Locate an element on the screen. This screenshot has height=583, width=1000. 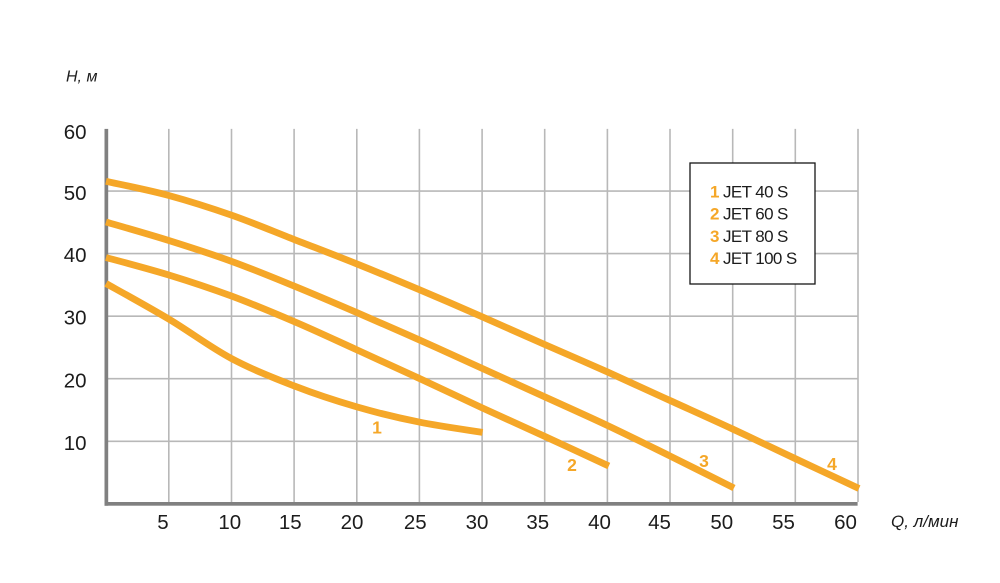
svg-text: 5 is located at coordinates (162, 522).